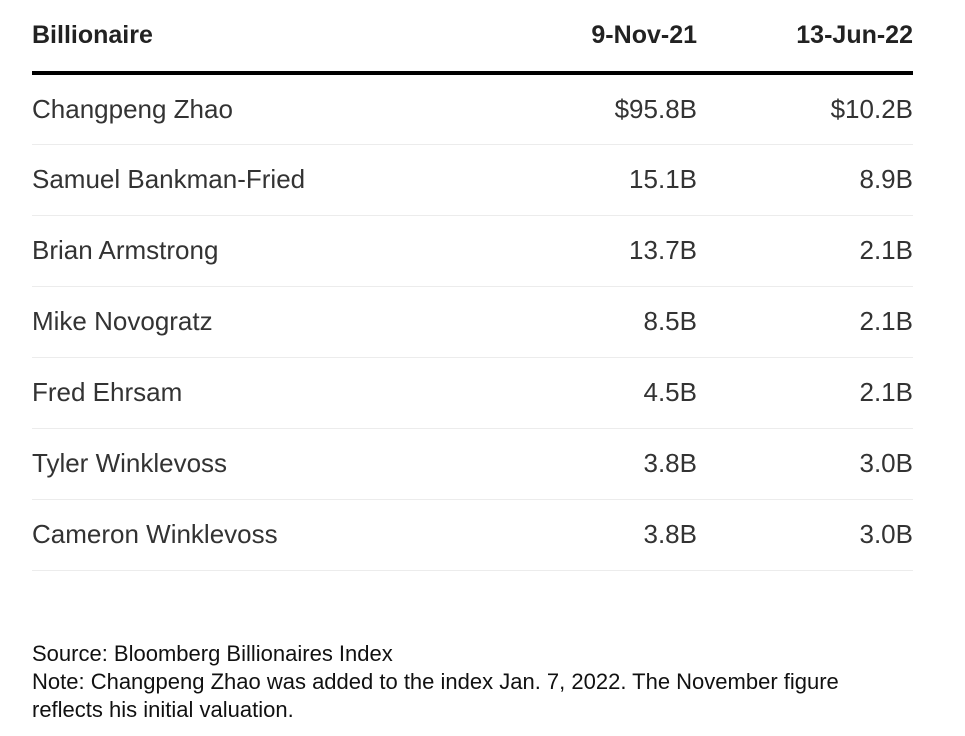 Image resolution: width=965 pixels, height=736 pixels. Describe the element at coordinates (274, 37) in the screenshot. I see `column-header-billionaire: Billionaire` at that location.